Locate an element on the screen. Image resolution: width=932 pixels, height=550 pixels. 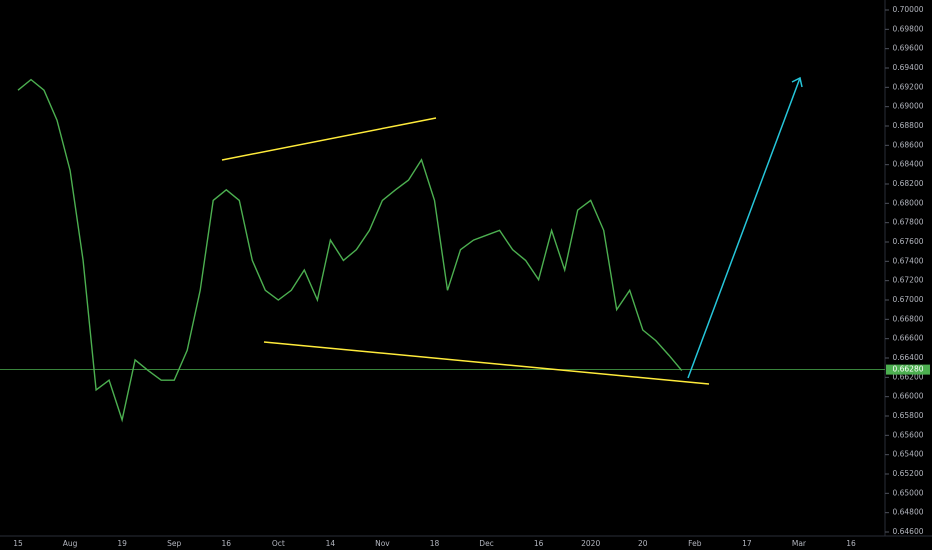
y-tick-label: 0.67000 is located at coordinates (907, 299).